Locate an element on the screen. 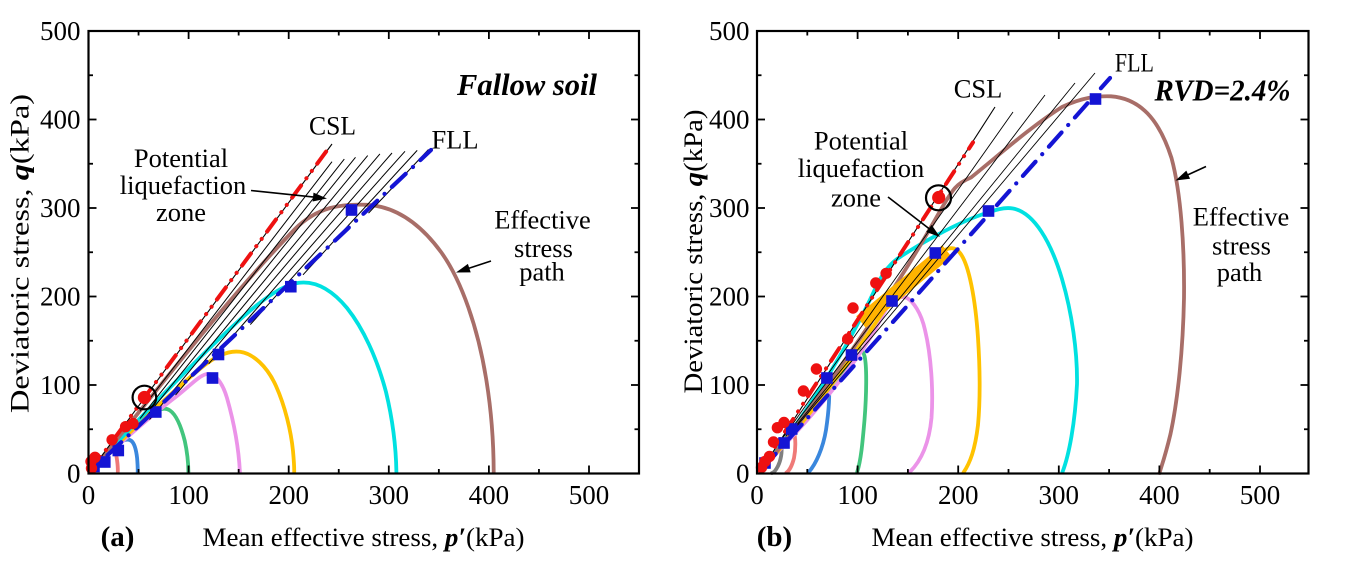  svg-text: (b) is located at coordinates (774, 537).